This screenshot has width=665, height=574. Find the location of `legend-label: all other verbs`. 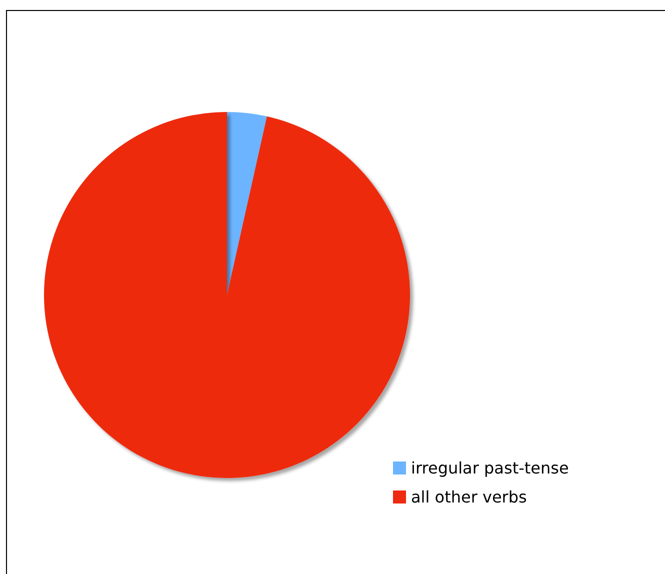

legend-label: all other verbs is located at coordinates (469, 497).